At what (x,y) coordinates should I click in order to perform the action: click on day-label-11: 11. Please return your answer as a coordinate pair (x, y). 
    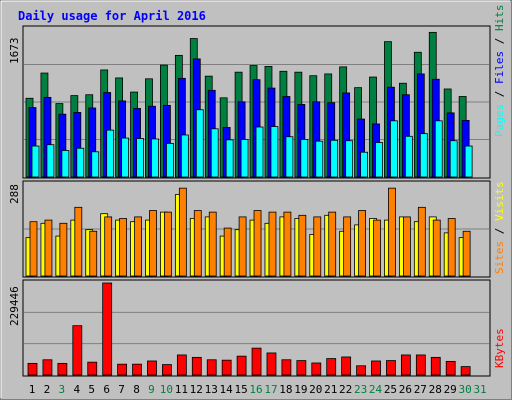
    Looking at the image, I should click on (181, 389).